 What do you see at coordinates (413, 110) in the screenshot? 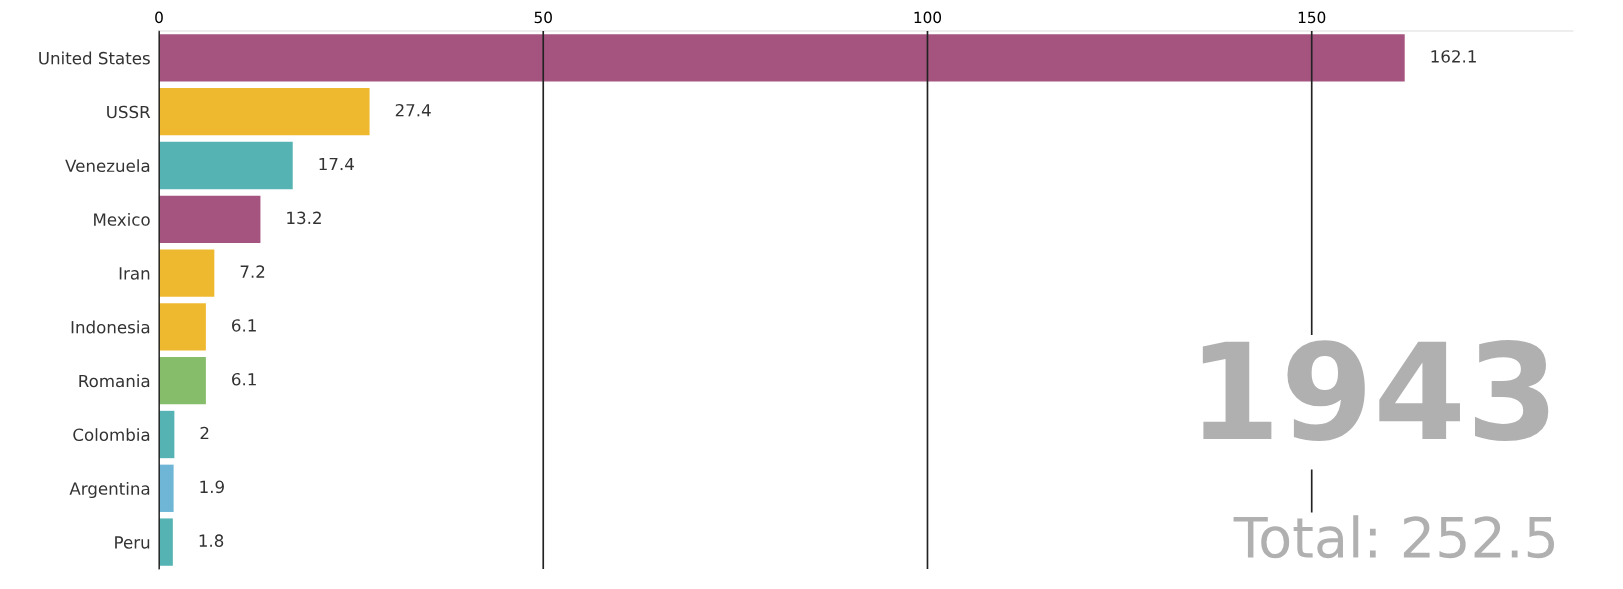
I see `data-label: 27.4` at bounding box center [413, 110].